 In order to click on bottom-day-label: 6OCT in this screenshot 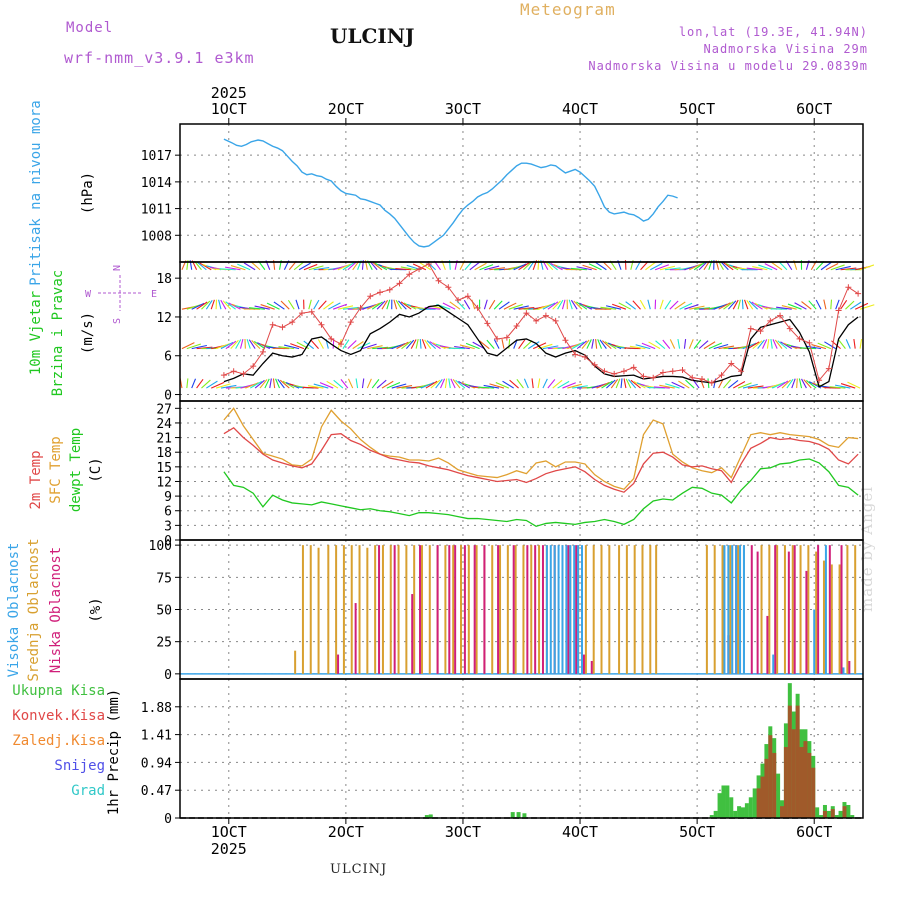, I will do `click(814, 832)`.